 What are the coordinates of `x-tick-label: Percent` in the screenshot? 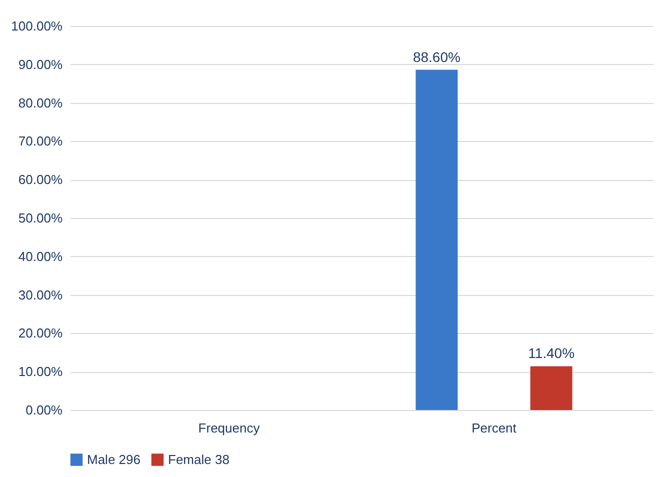 It's located at (494, 428).